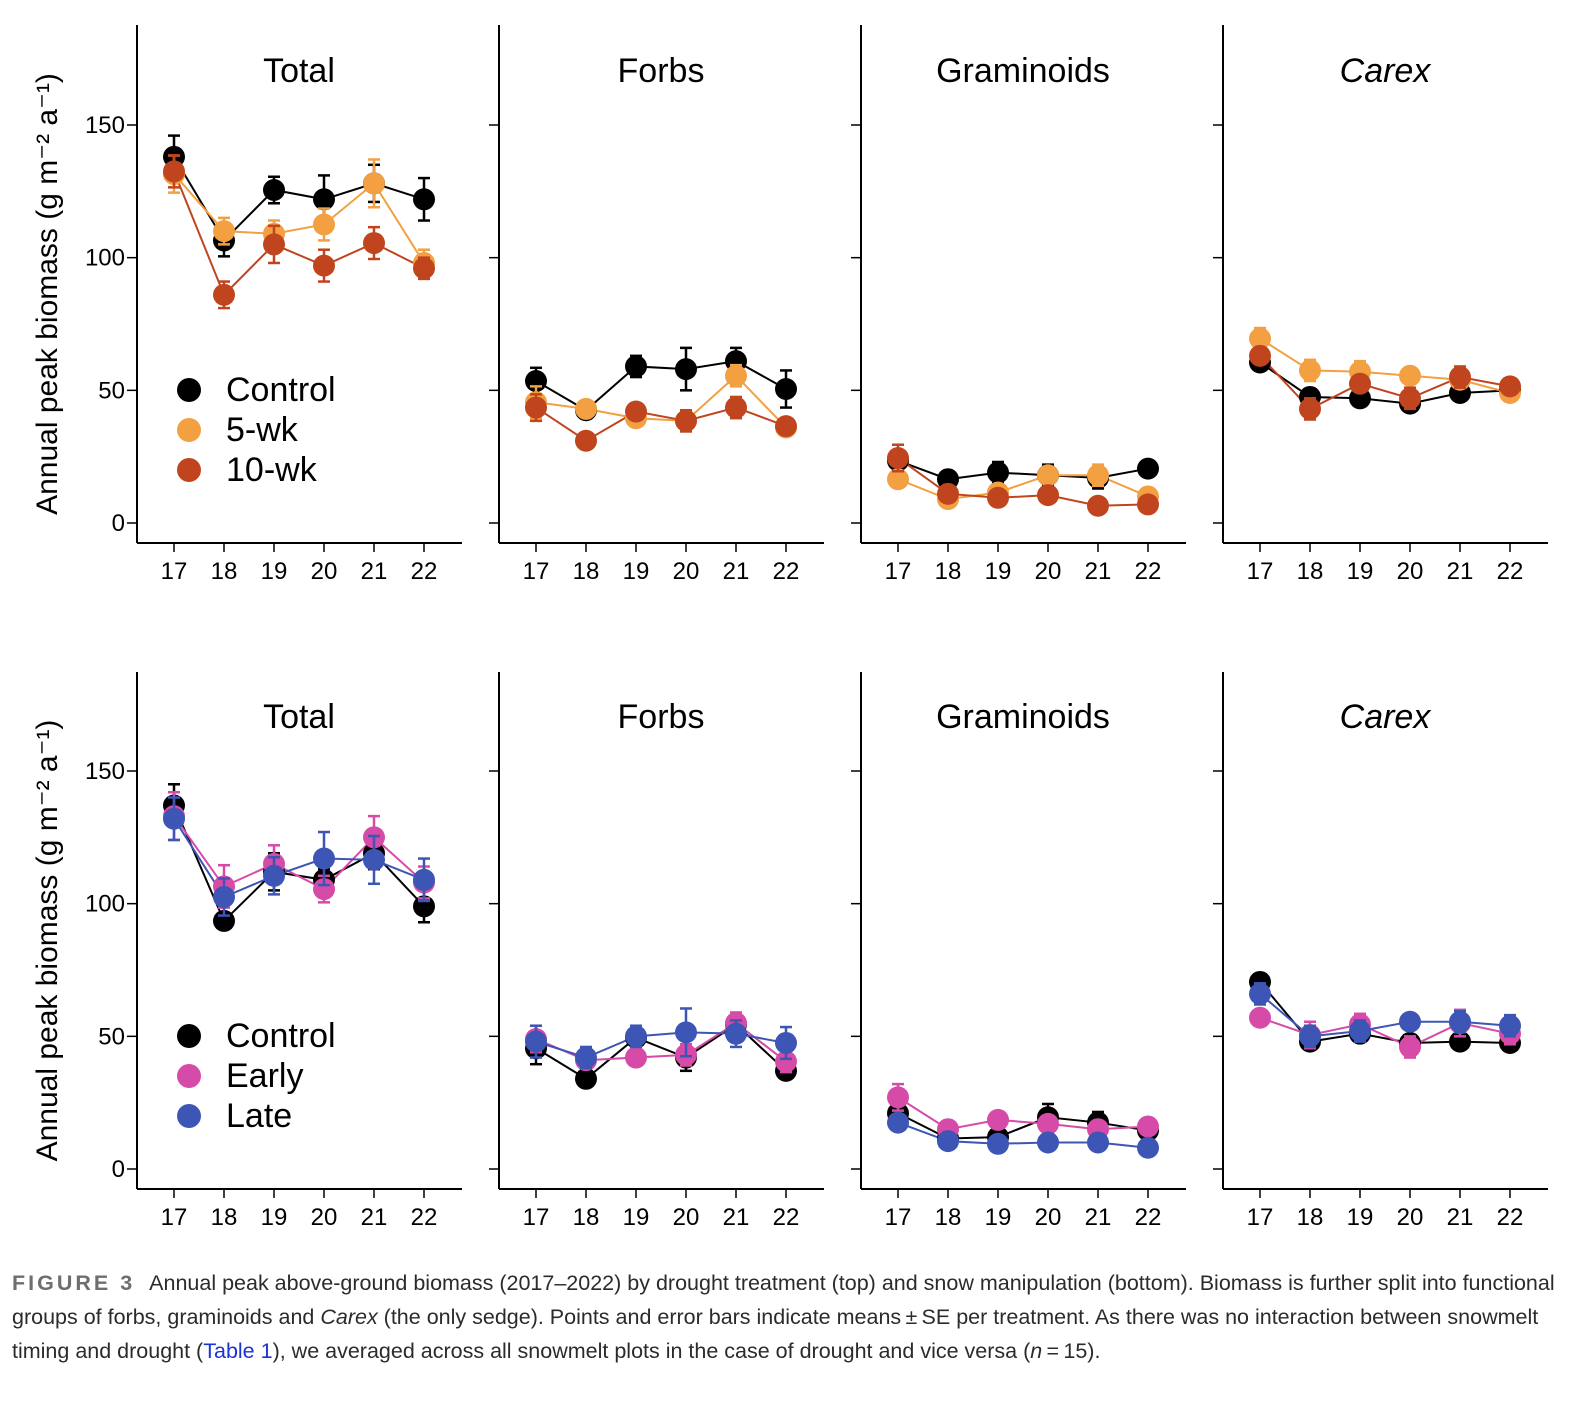 This screenshot has height=1416, width=1578. I want to click on panel-bottom-forbs: 17 18 19 20 21 22 Forbs, so click(656, 951).